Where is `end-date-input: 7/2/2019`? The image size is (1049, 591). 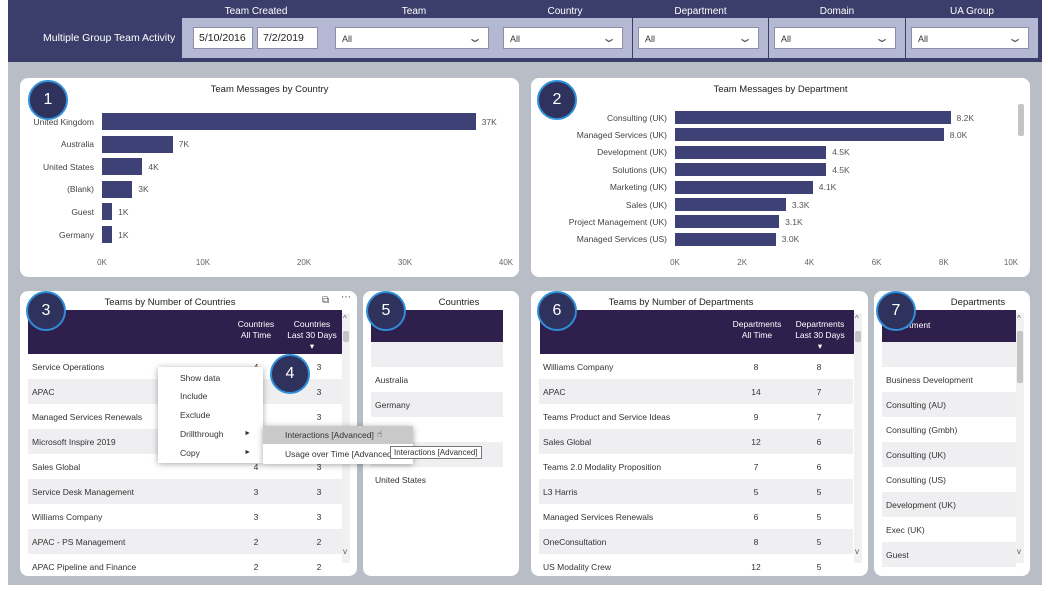
end-date-input: 7/2/2019 is located at coordinates (287, 38).